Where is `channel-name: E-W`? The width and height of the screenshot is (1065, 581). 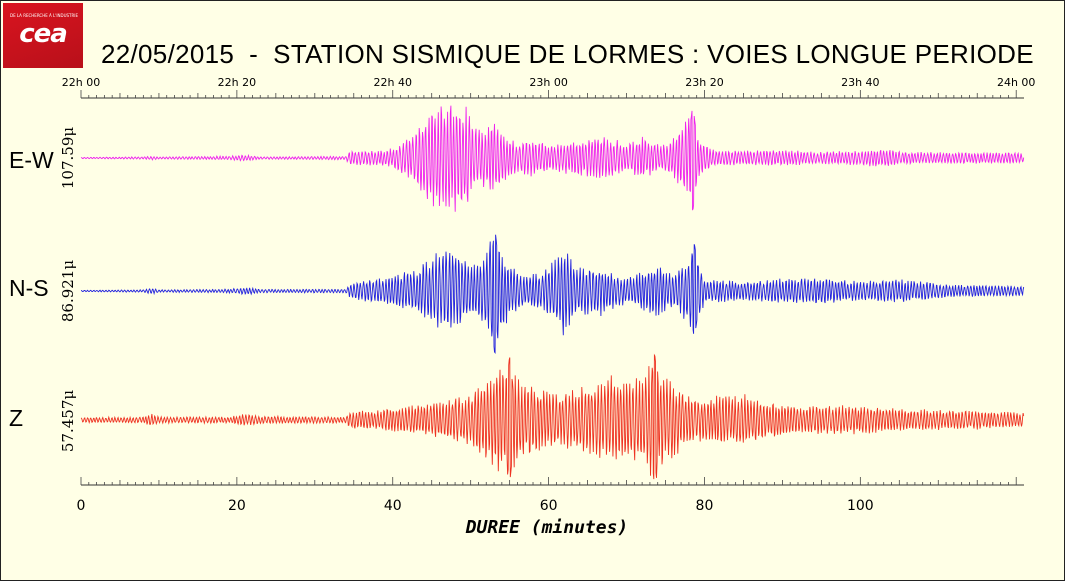
channel-name: E-W is located at coordinates (31, 160).